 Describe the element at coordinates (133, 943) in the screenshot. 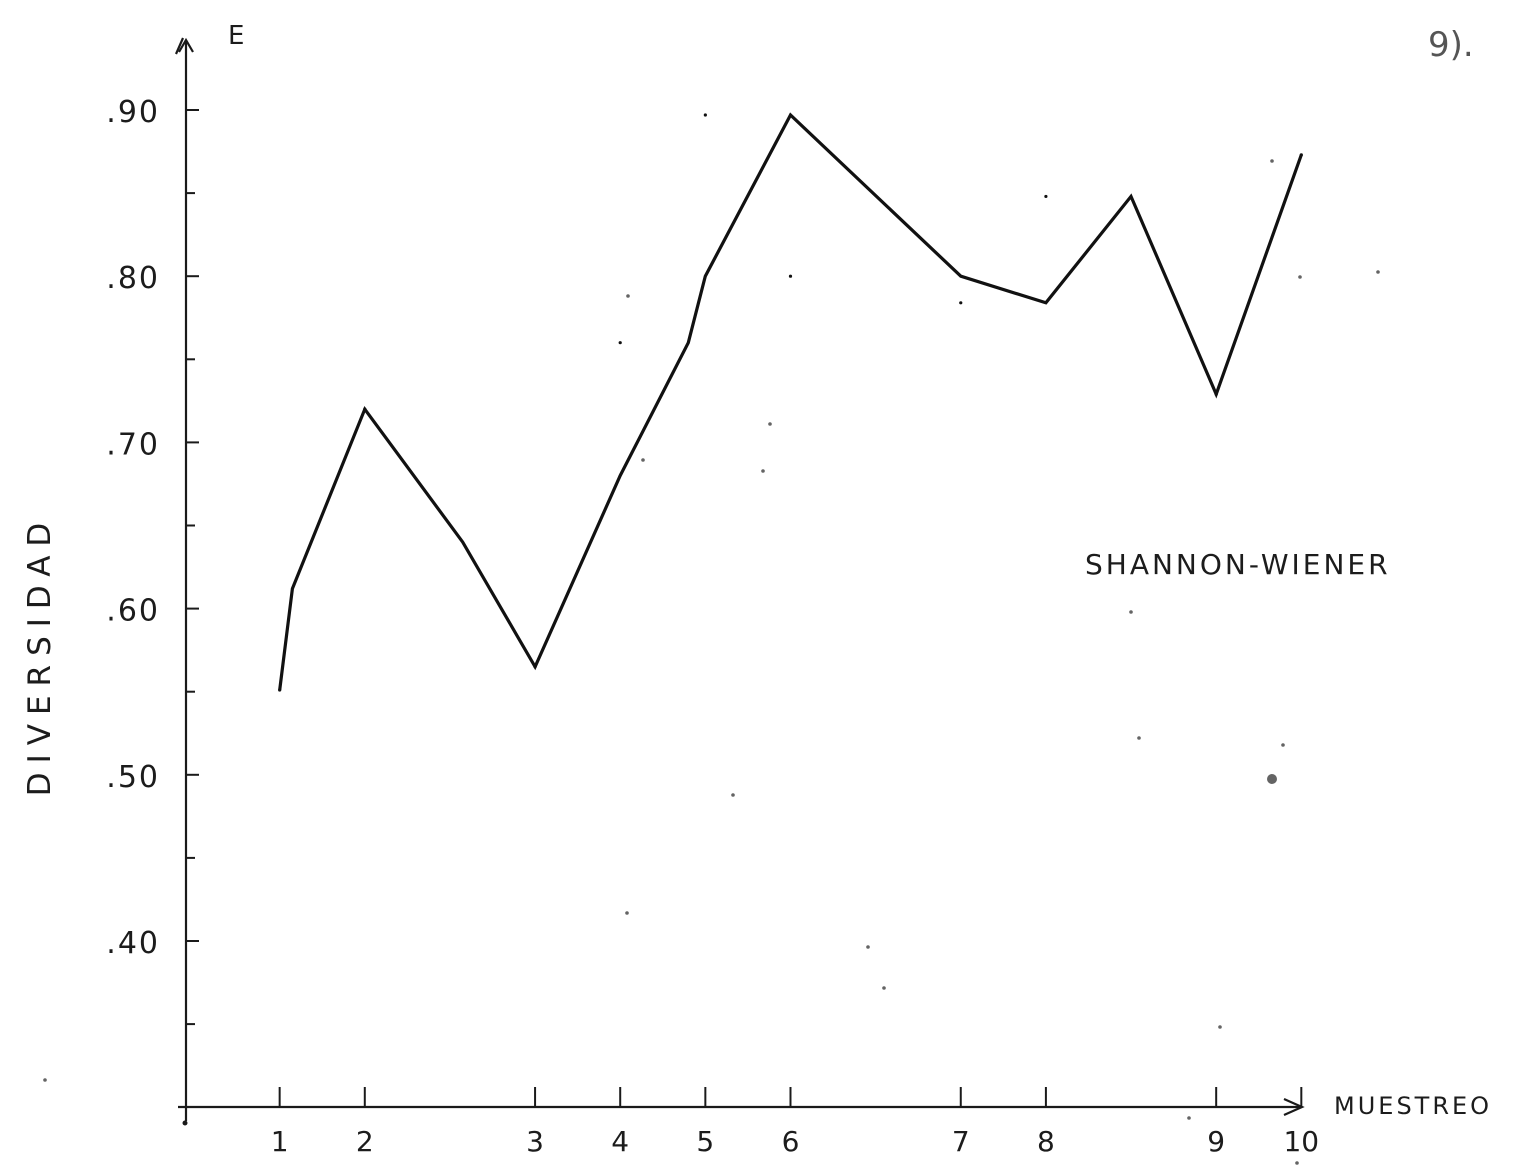

I see `y-tick-label: .40` at that location.